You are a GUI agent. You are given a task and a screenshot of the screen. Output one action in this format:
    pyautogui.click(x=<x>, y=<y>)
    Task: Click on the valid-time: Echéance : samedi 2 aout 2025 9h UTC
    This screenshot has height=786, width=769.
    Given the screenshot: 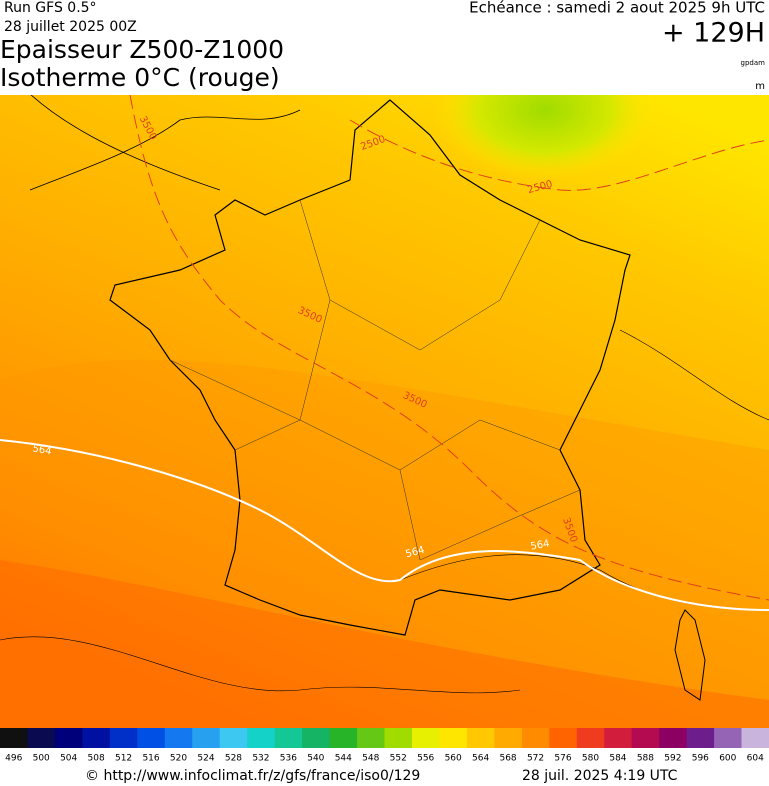 What is the action you would take?
    pyautogui.click(x=617, y=8)
    